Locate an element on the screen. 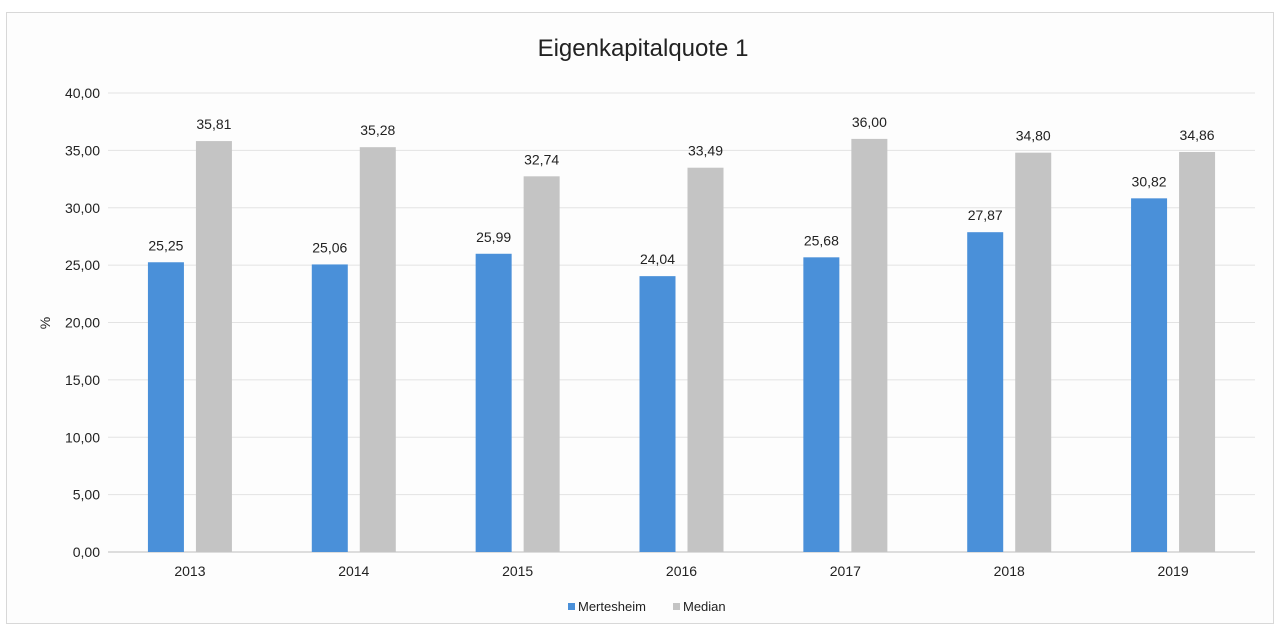 The width and height of the screenshot is (1283, 634). x-tick-label: 2019 is located at coordinates (1172, 571).